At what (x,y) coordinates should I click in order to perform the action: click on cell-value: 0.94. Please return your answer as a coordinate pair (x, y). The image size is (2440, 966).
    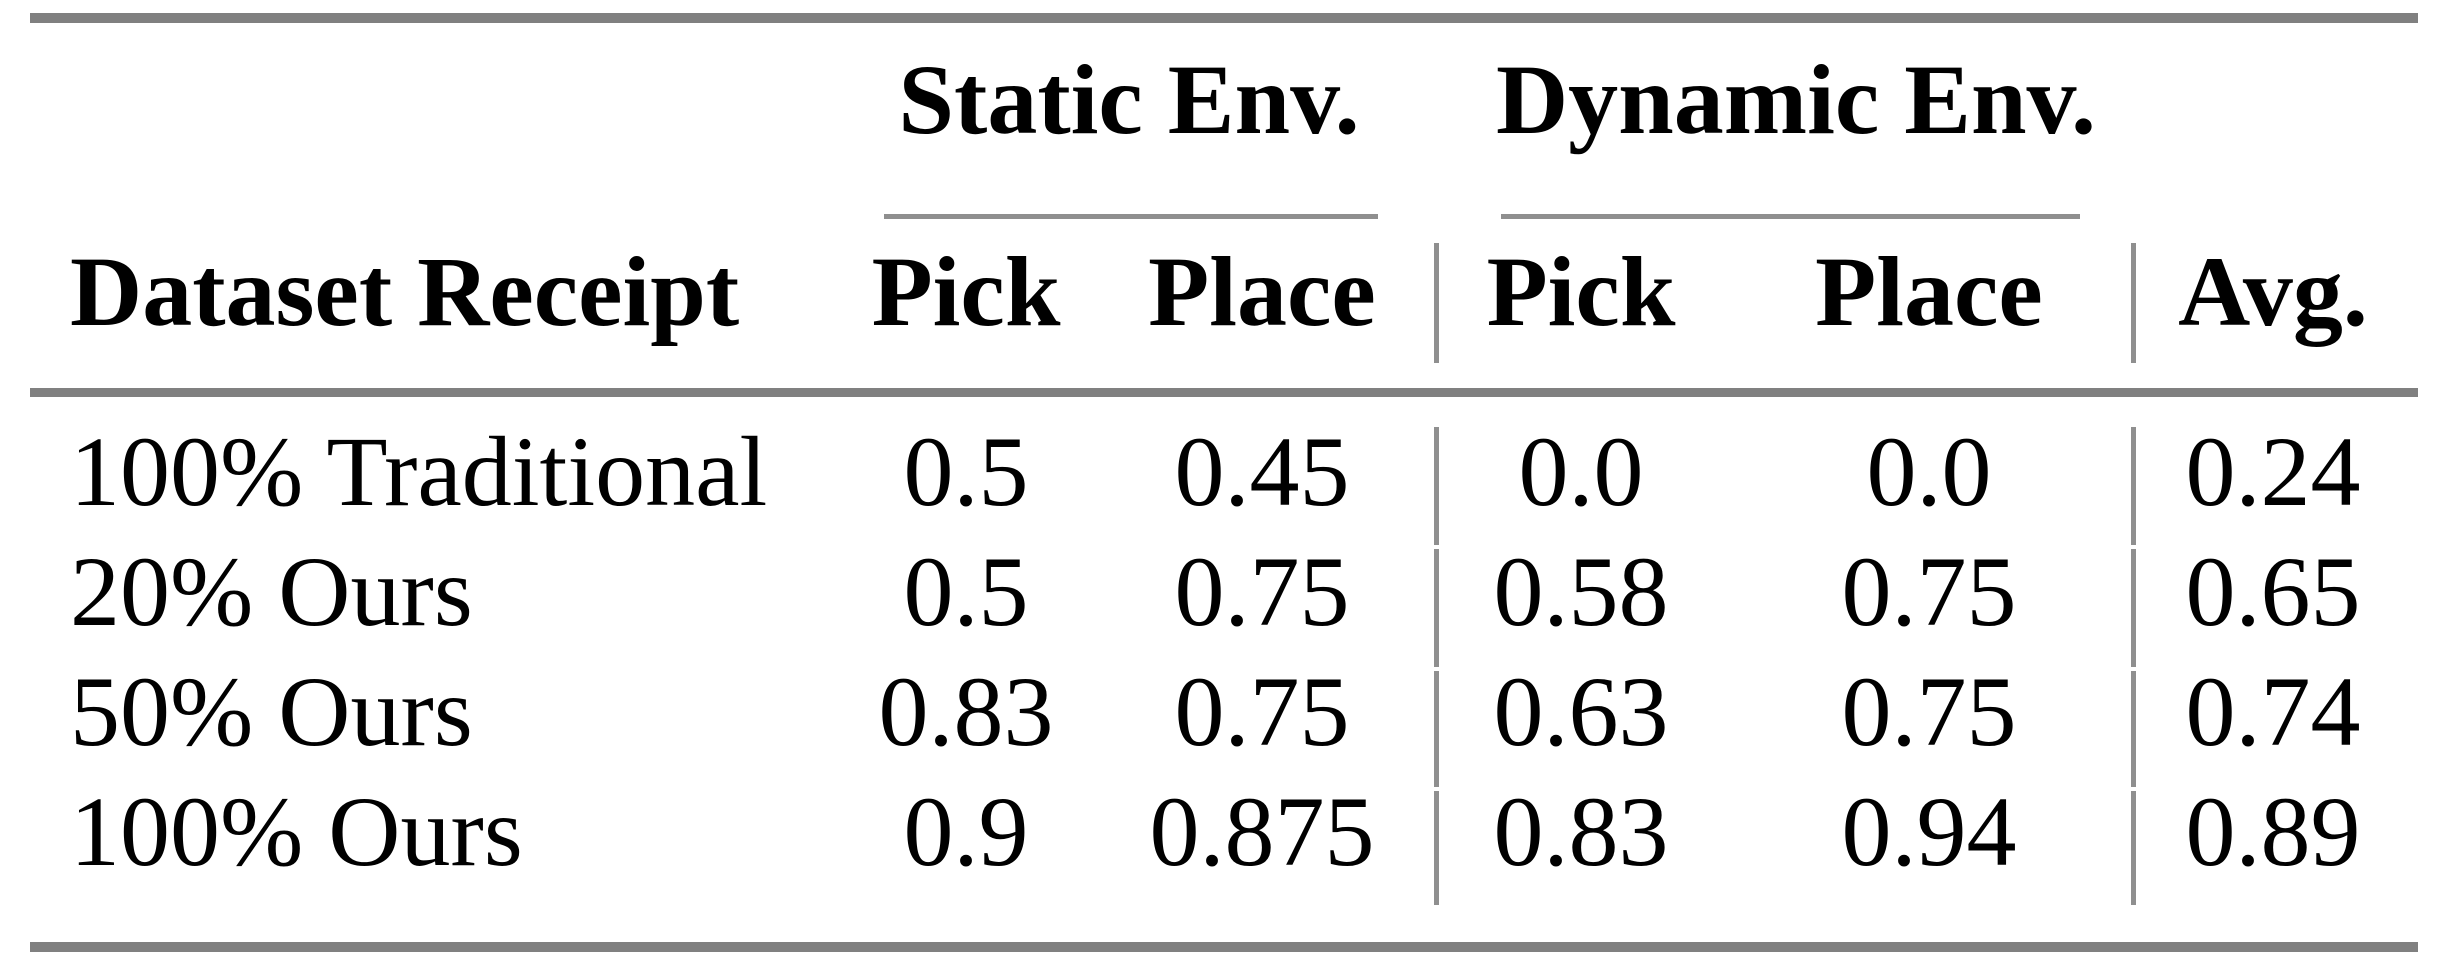
    Looking at the image, I should click on (1929, 831).